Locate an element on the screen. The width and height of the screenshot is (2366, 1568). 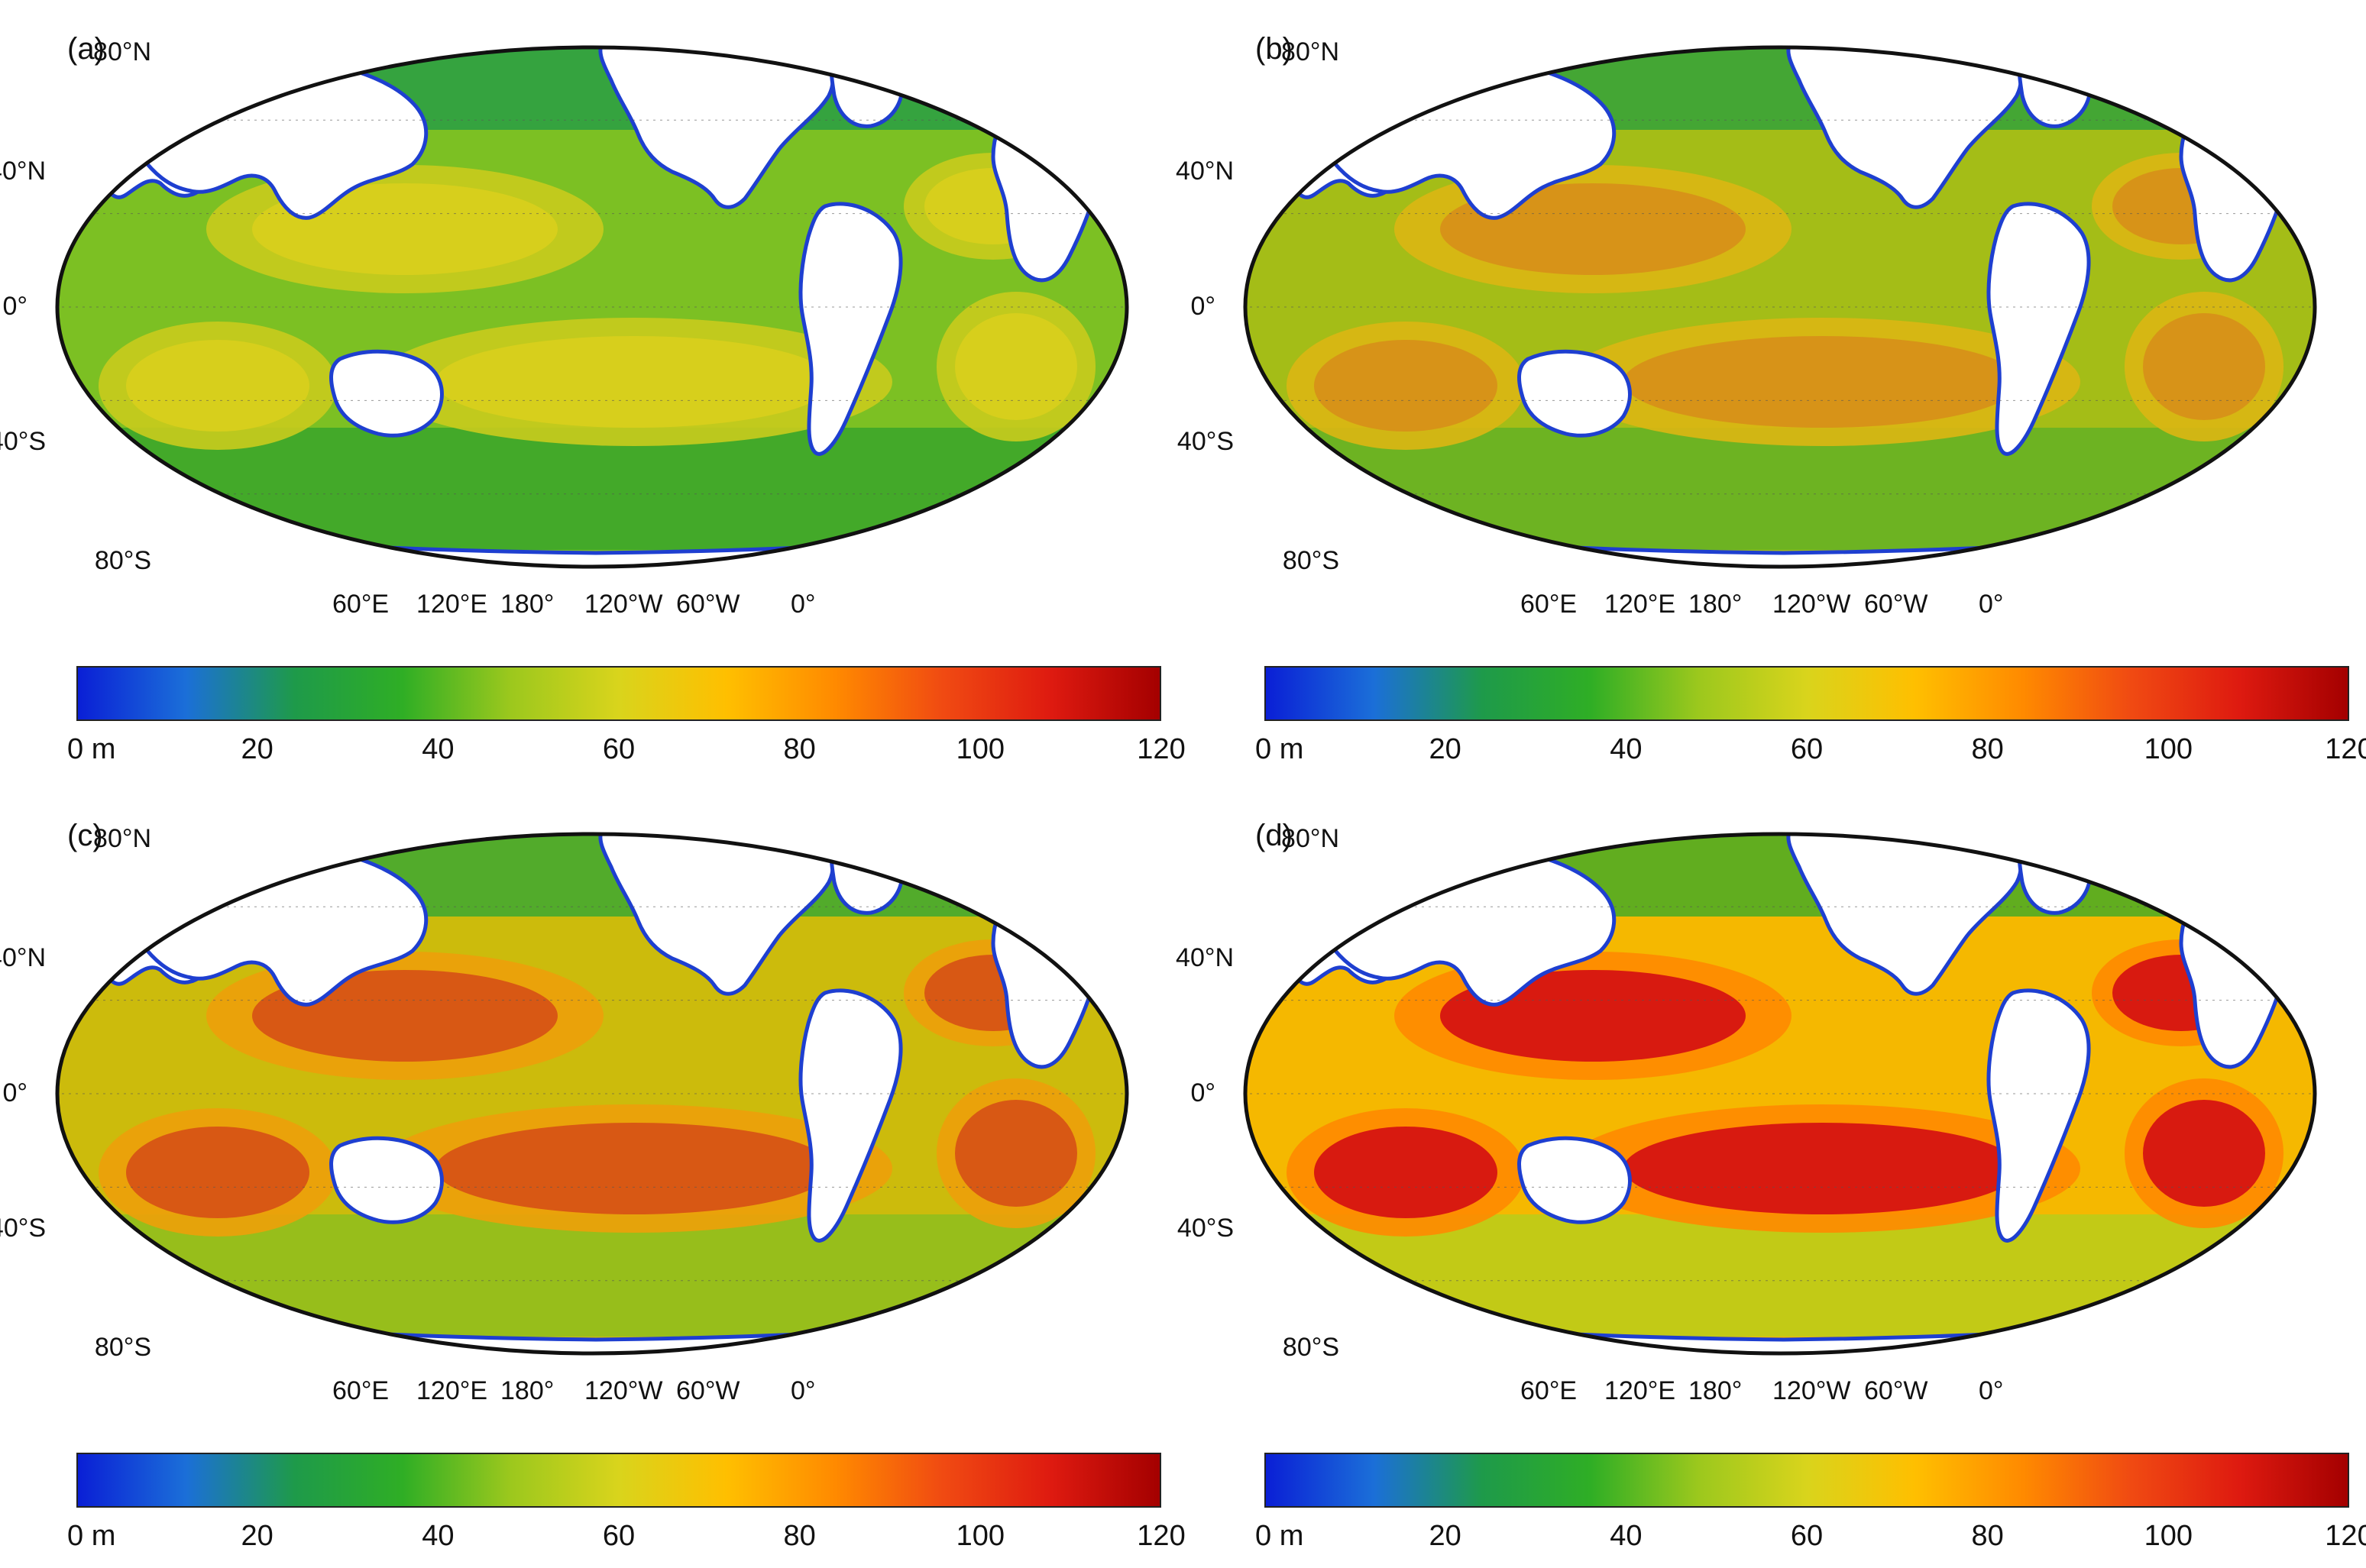
panel-label: (c) is located at coordinates (85, 835).